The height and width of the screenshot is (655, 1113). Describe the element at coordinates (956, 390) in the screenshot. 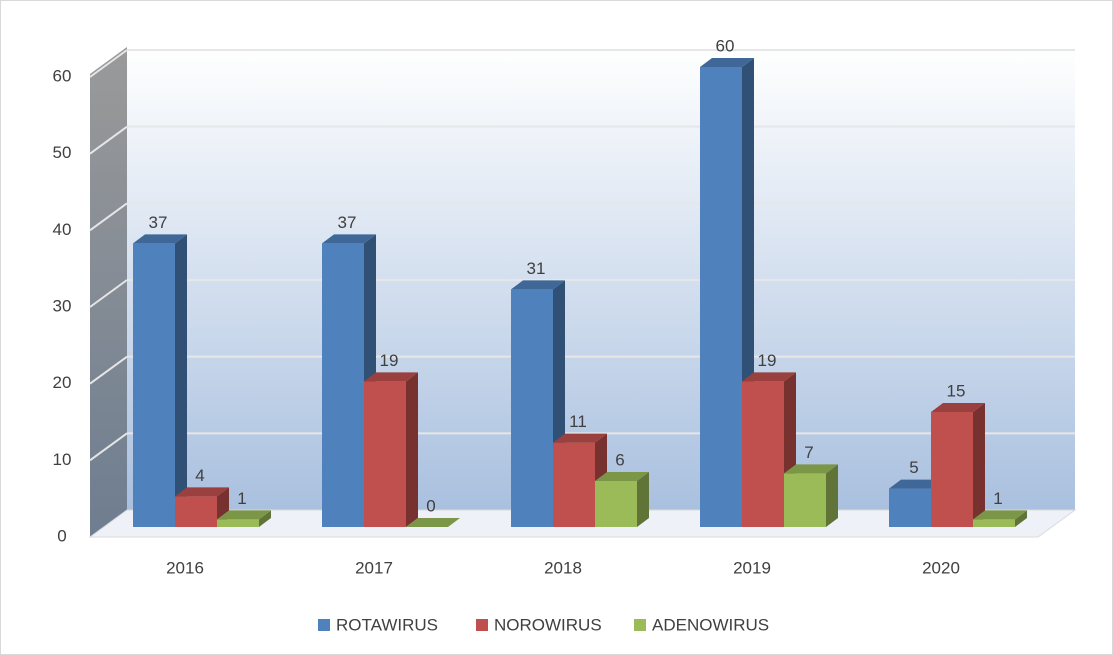

I see `value-label: 15` at that location.